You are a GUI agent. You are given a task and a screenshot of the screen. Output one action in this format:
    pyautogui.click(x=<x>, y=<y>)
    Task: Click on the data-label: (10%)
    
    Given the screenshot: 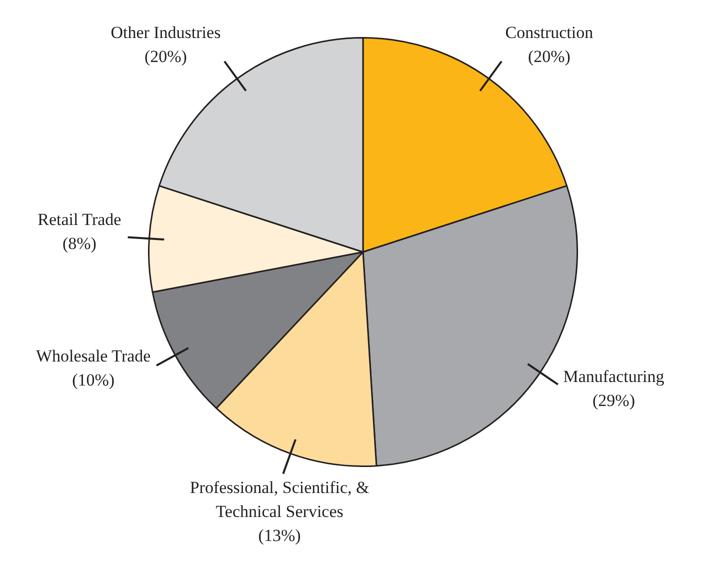 What is the action you would take?
    pyautogui.click(x=93, y=380)
    